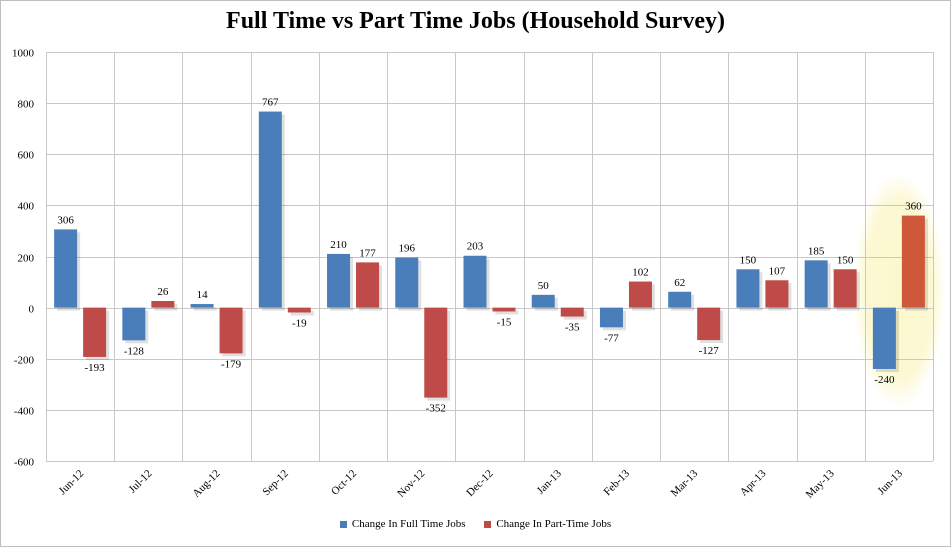 The image size is (951, 547). What do you see at coordinates (407, 249) in the screenshot?
I see `data-label-full-time: 196` at bounding box center [407, 249].